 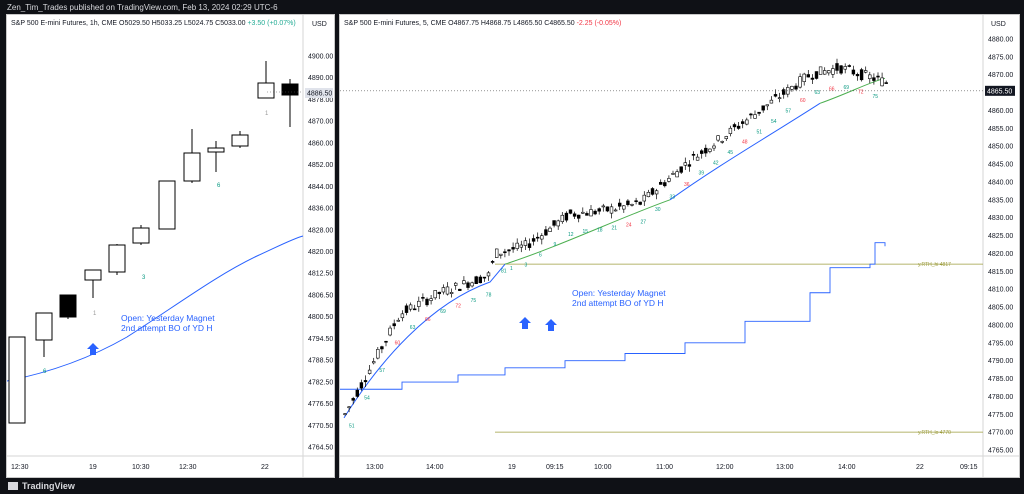 I want to click on chart-1h-change: +3.50 (+0.07%), so click(x=271, y=23).